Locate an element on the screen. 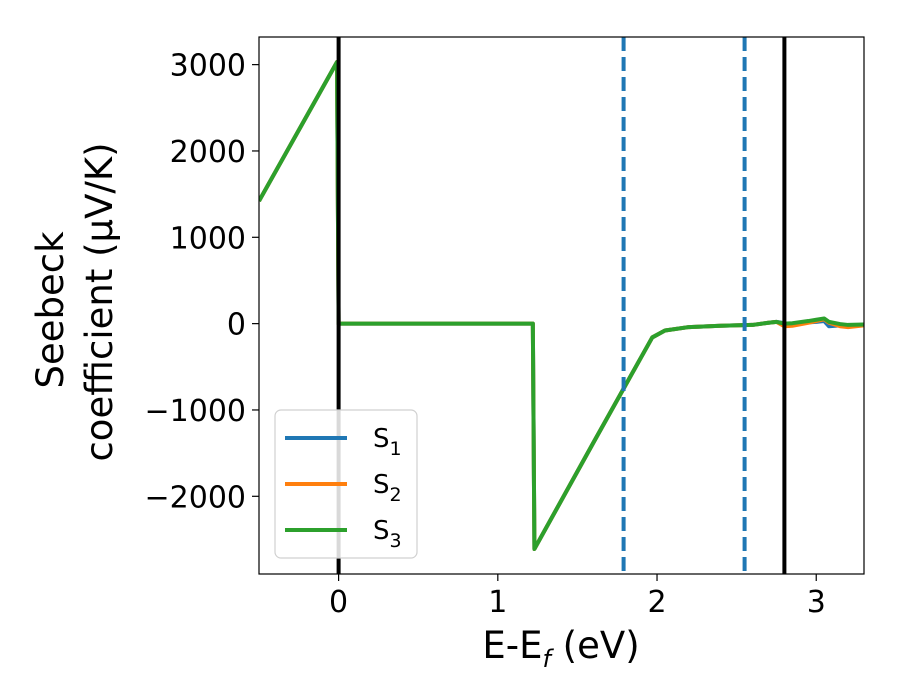 The image size is (900, 700). y-tick-label: −1000 is located at coordinates (195, 411).